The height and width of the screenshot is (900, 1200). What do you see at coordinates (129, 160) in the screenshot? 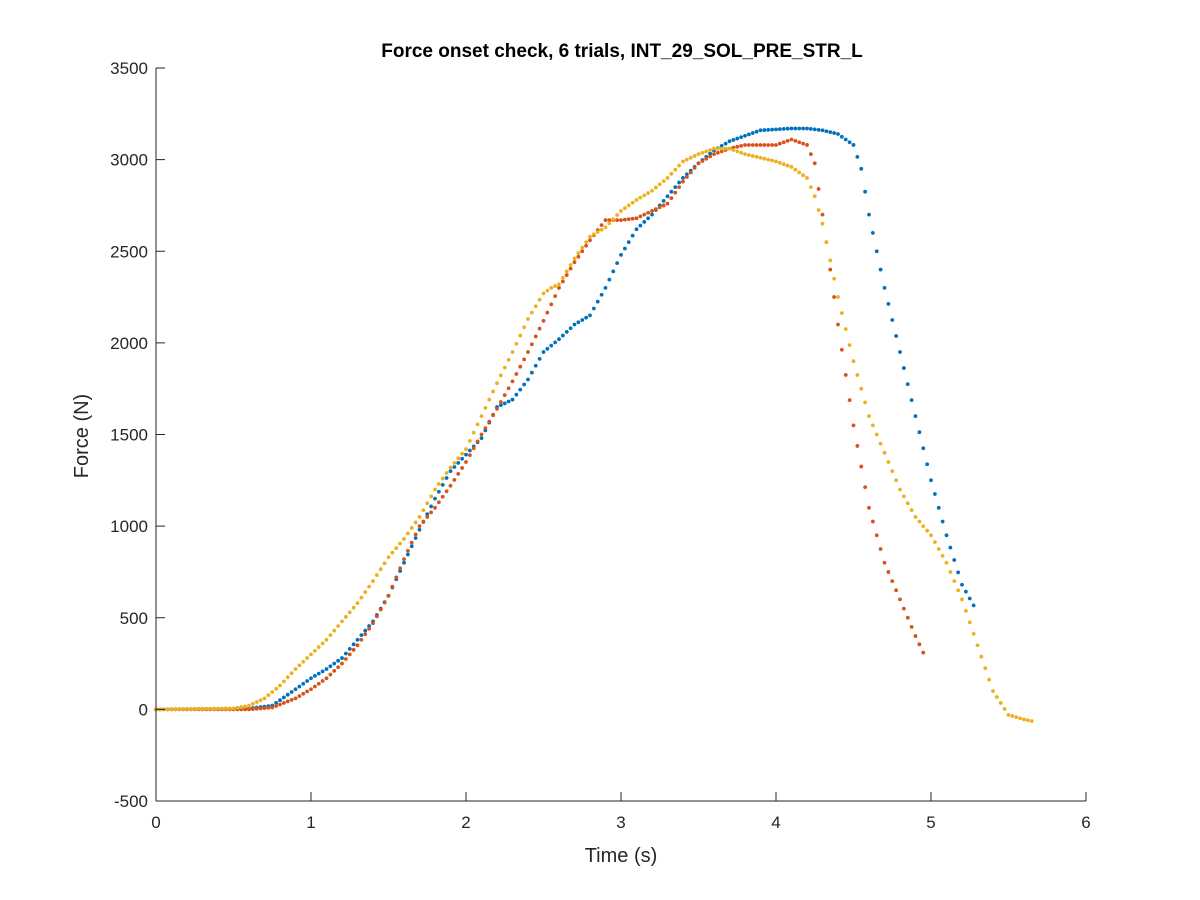
I see `y-tick-label: 3000` at bounding box center [129, 160].